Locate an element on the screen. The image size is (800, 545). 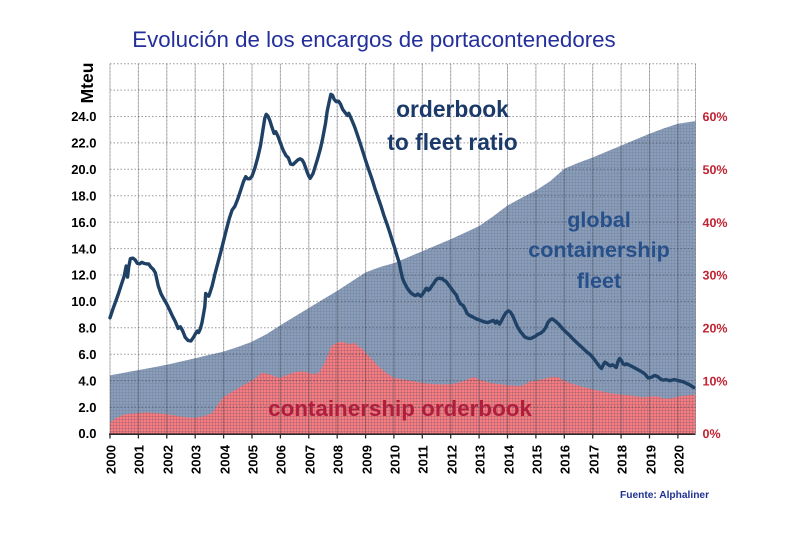
svg-text: 20% is located at coordinates (715, 328).